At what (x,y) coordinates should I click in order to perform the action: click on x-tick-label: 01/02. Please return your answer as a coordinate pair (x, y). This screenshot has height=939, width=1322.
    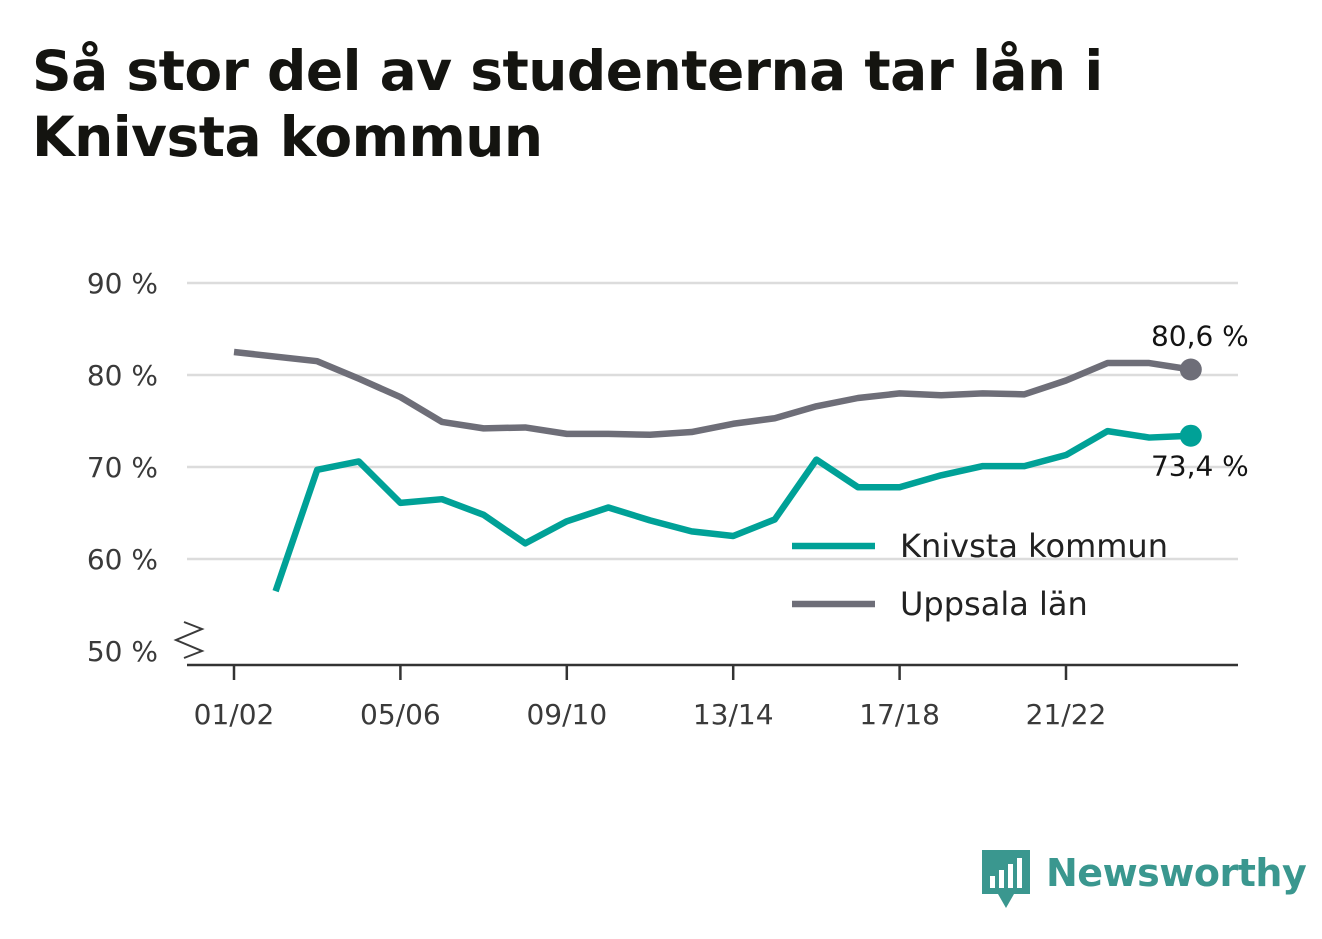
    Looking at the image, I should click on (234, 714).